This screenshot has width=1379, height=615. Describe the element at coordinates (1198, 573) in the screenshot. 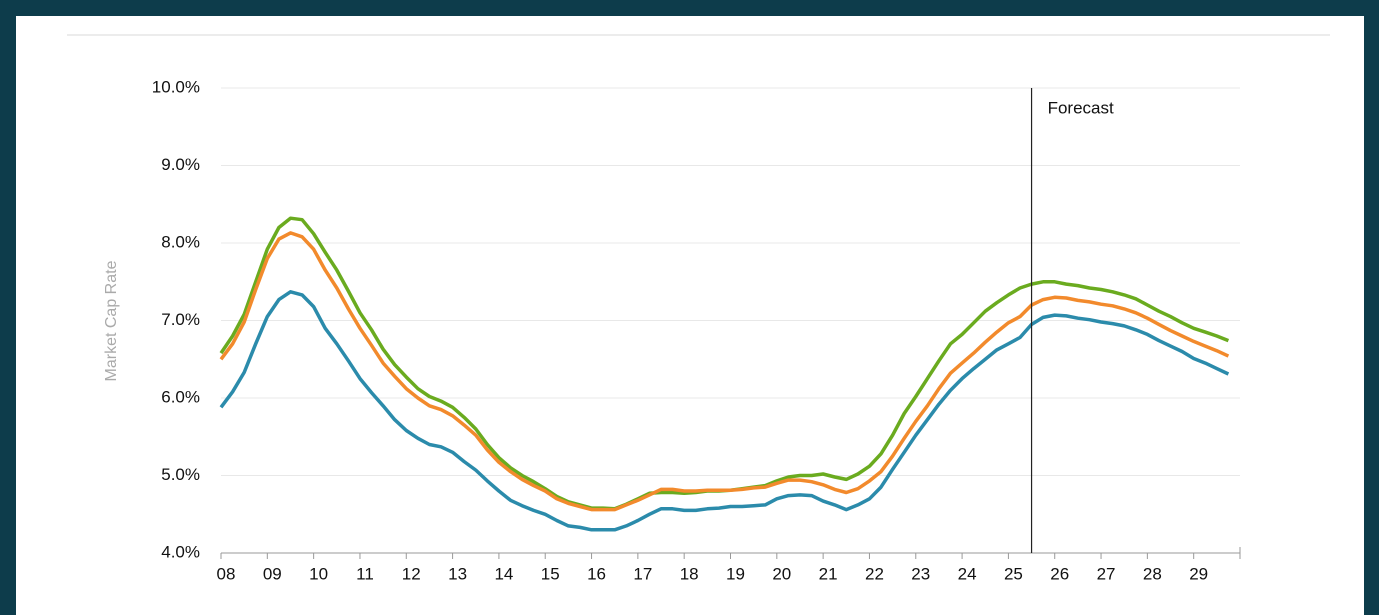

I see `x-tick-label: 29` at that location.